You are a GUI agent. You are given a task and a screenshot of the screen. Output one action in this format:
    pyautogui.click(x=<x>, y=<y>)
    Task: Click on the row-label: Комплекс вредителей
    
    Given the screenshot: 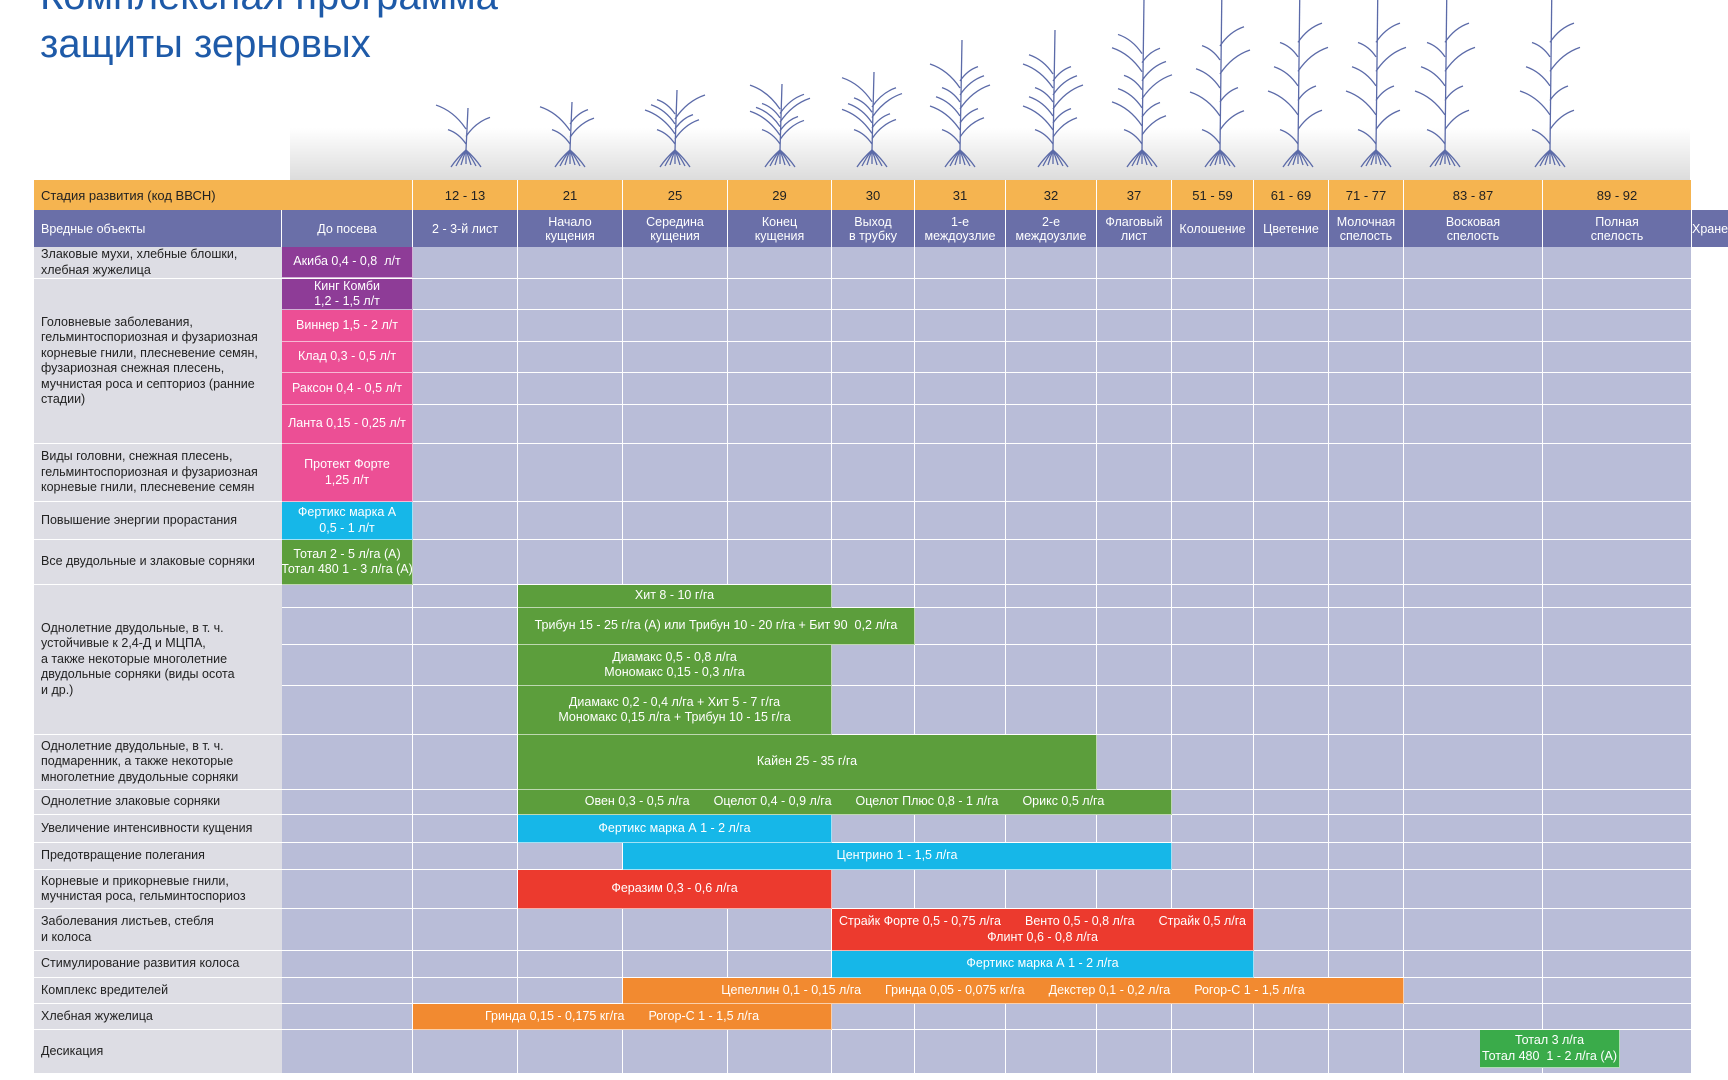 What is the action you would take?
    pyautogui.click(x=158, y=991)
    